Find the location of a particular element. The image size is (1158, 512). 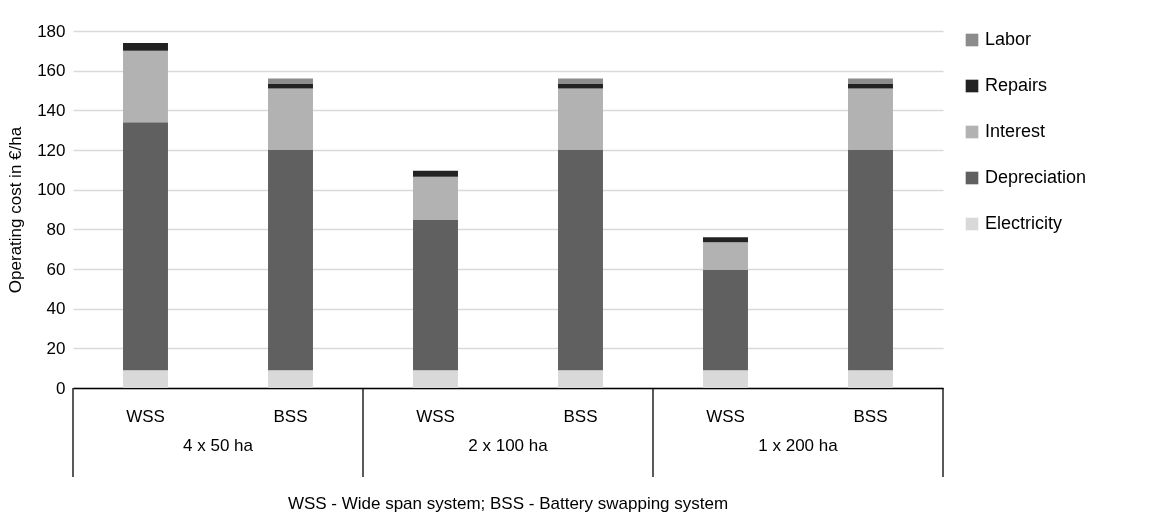

legend-label: Repairs is located at coordinates (1016, 85).